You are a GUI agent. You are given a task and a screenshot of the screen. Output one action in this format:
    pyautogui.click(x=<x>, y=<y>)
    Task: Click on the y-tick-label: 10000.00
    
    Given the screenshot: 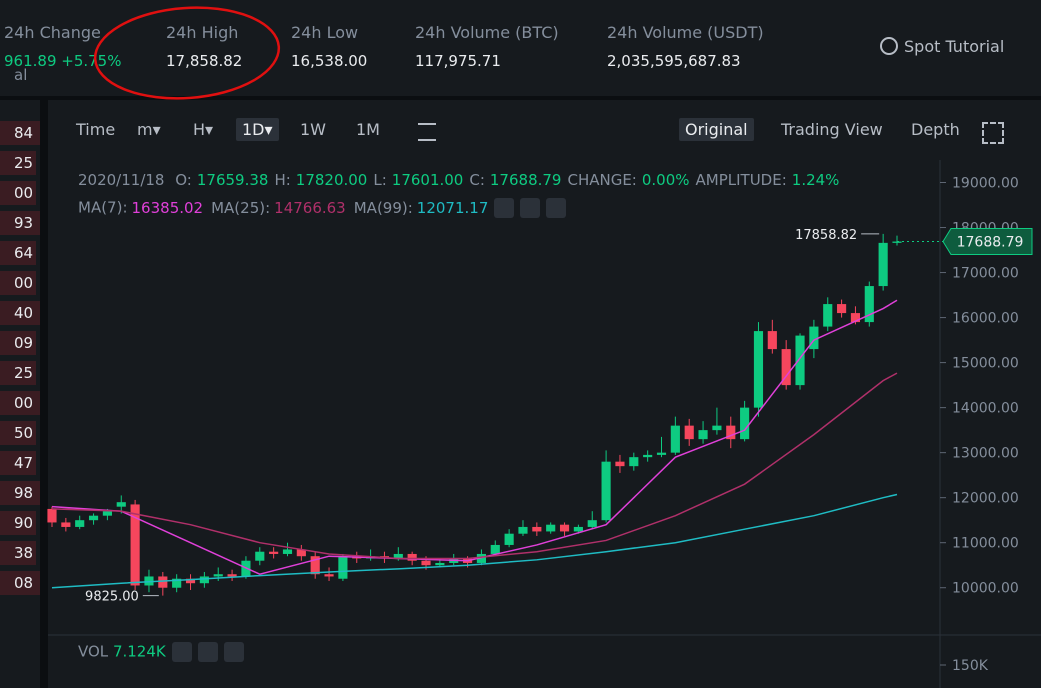 What is the action you would take?
    pyautogui.click(x=985, y=589)
    